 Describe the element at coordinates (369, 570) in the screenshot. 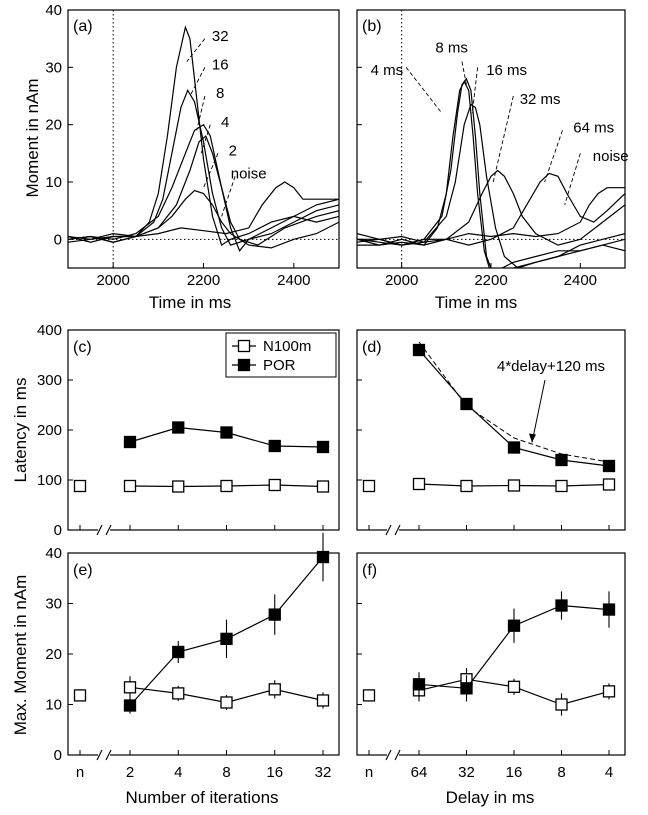

I see `panel-label-f: (f)` at that location.